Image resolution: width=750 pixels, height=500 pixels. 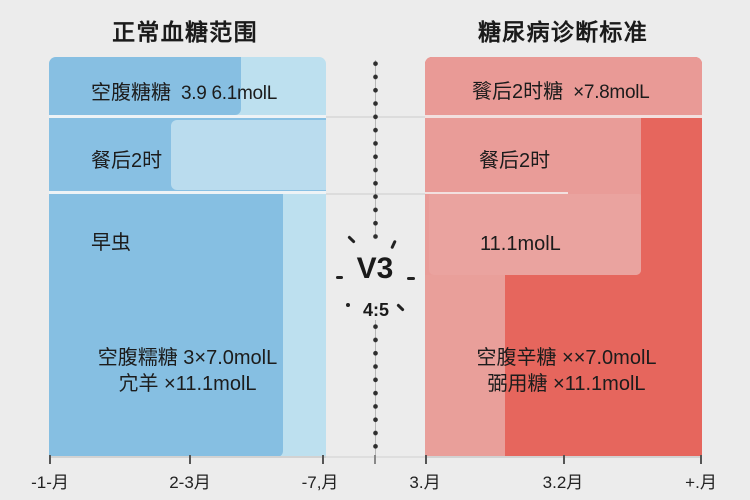 I want to click on right-x-tick-label-2: 3.2月, so click(x=563, y=482).